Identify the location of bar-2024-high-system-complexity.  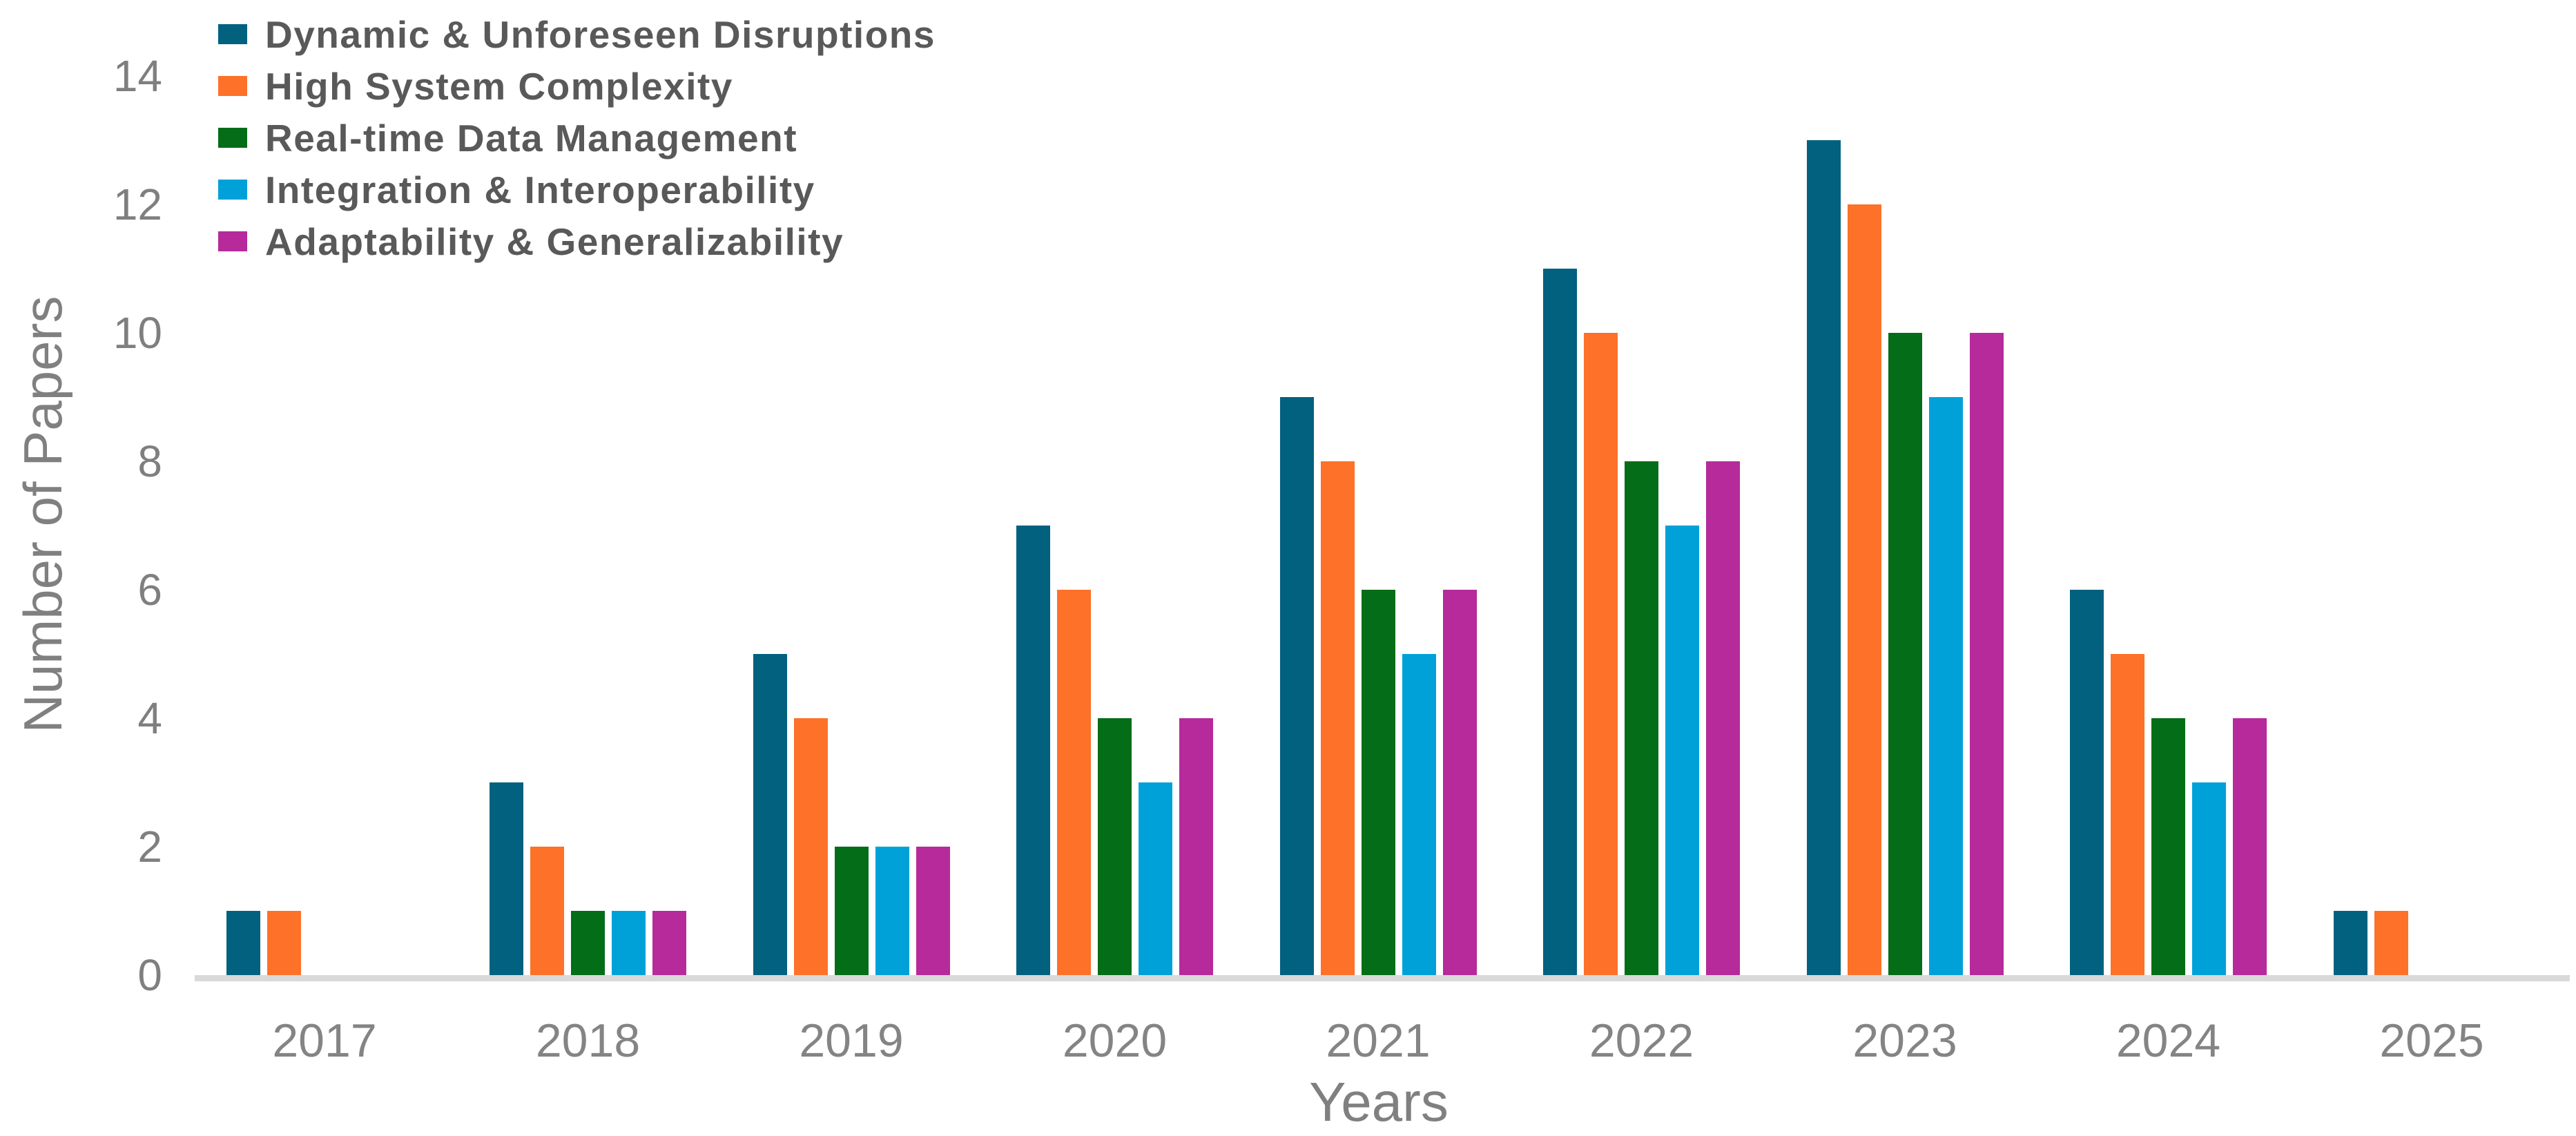
(2127, 815).